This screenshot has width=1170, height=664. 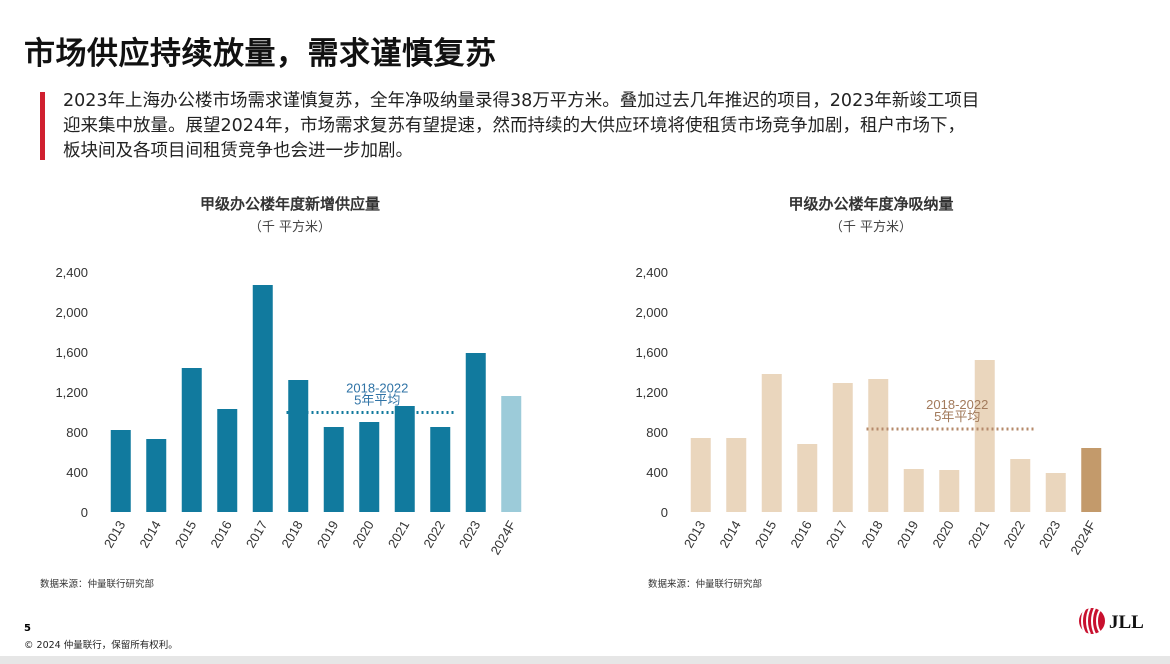 What do you see at coordinates (101, 645) in the screenshot?
I see `copyright-text: © 2024 仲量联行，保留所有权利。` at bounding box center [101, 645].